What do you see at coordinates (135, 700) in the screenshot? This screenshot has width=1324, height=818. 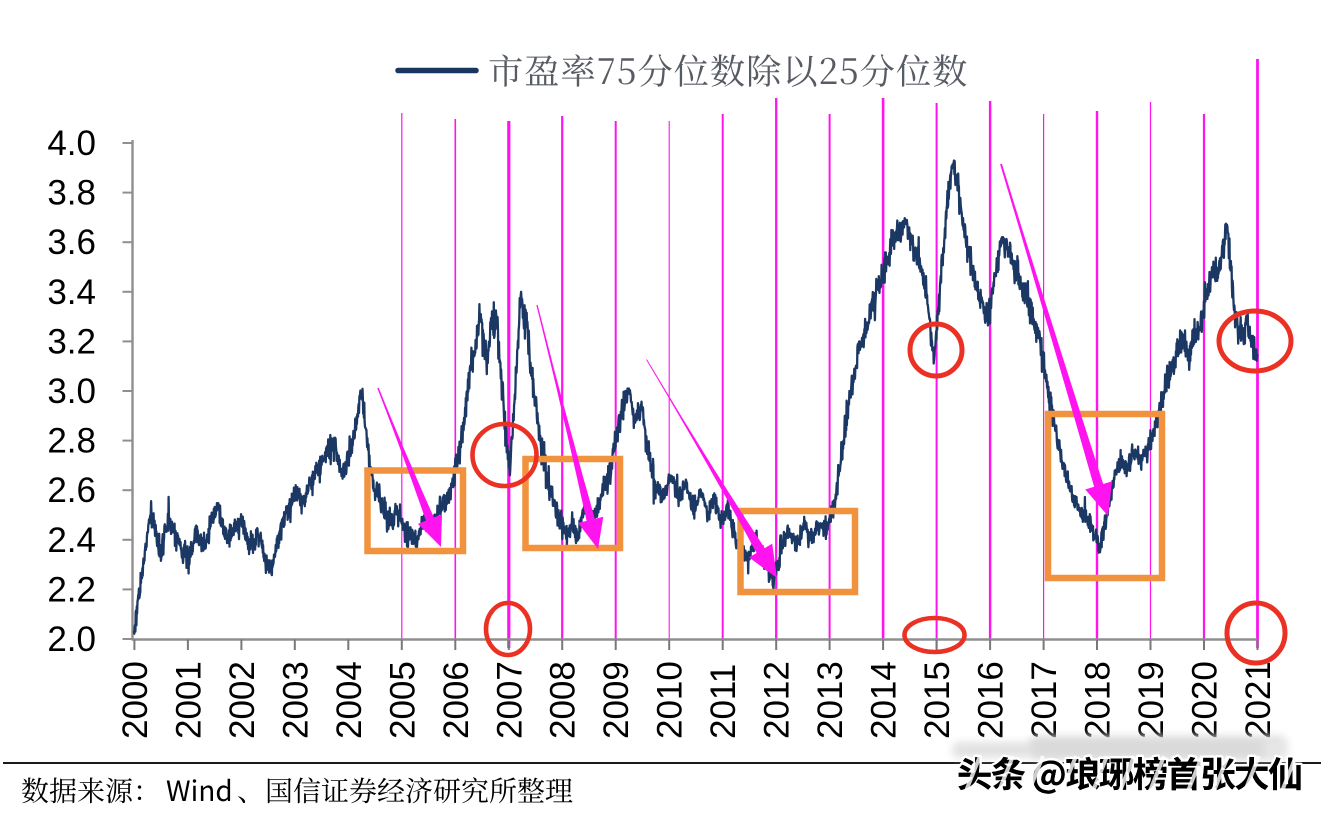 I see `svg-text: 2000` at bounding box center [135, 700].